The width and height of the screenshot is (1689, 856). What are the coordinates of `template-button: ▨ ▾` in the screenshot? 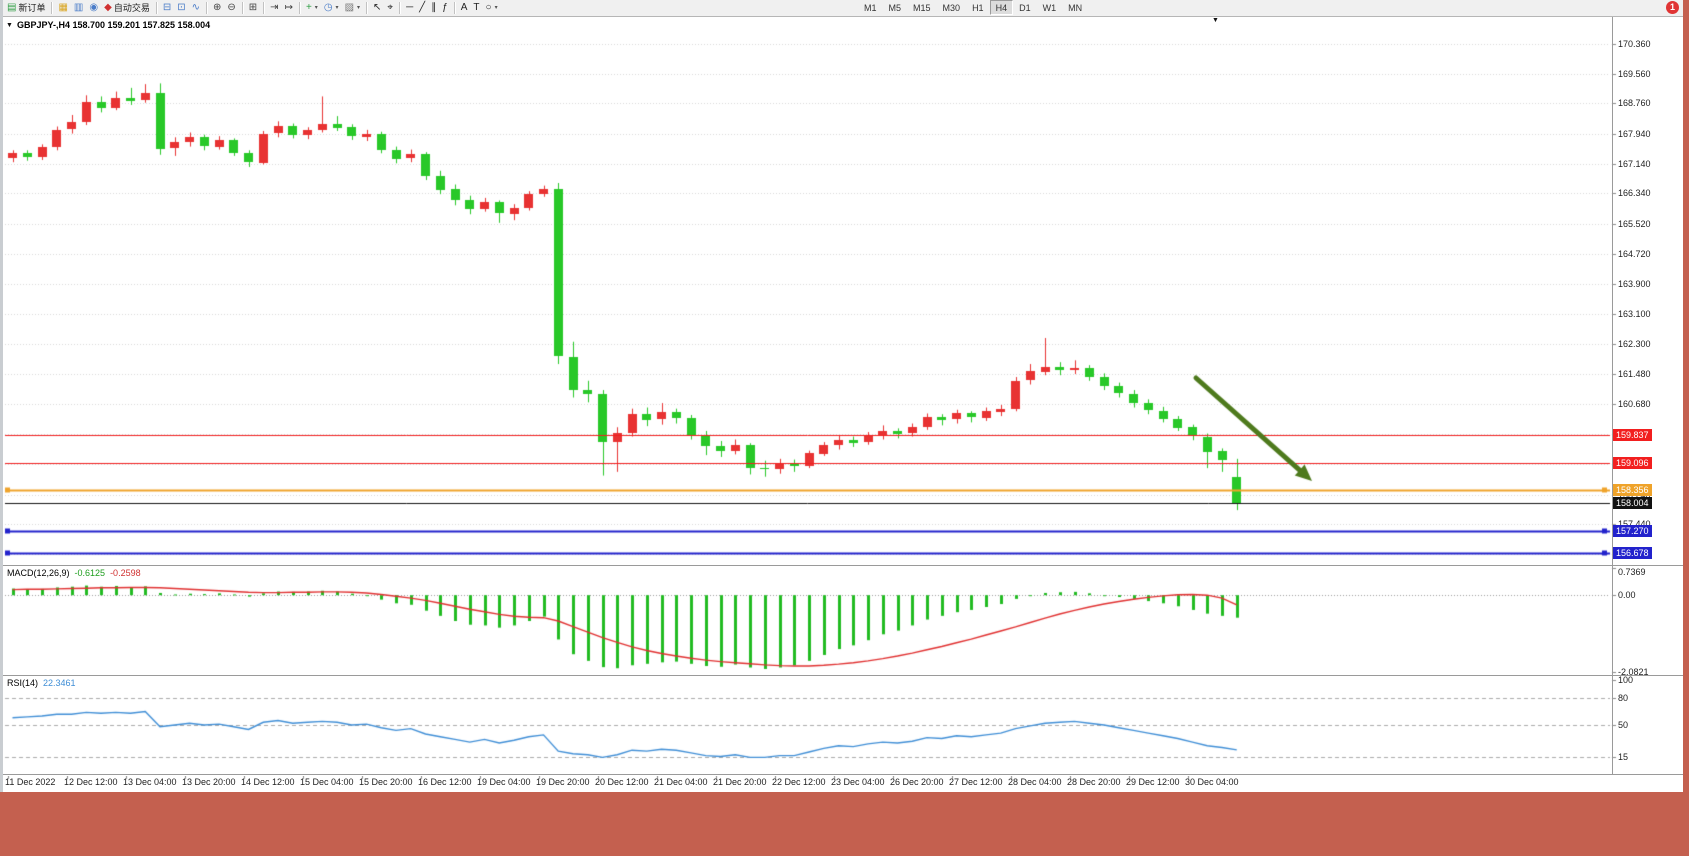 It's located at (352, 7).